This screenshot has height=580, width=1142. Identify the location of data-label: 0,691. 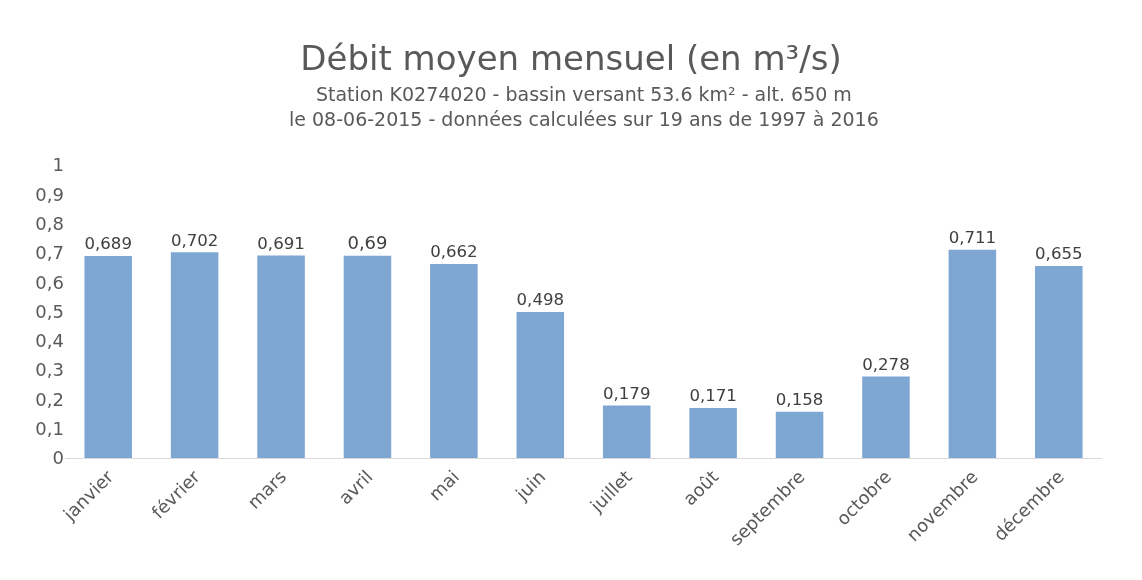
(281, 243).